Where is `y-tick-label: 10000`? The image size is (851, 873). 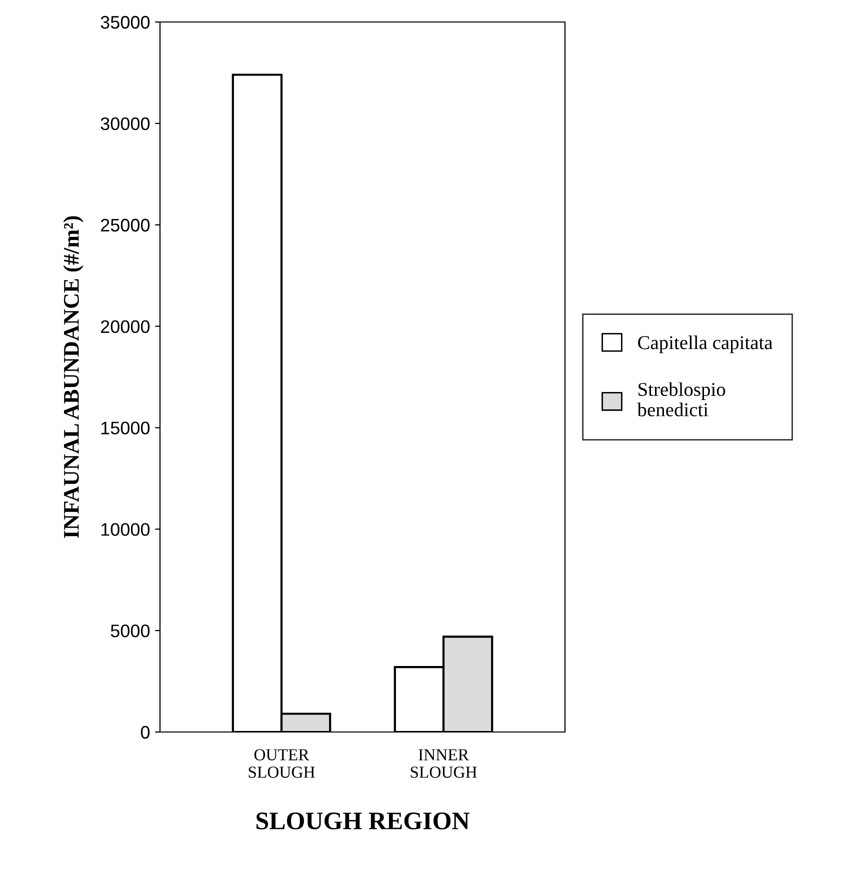
y-tick-label: 10000 is located at coordinates (125, 529).